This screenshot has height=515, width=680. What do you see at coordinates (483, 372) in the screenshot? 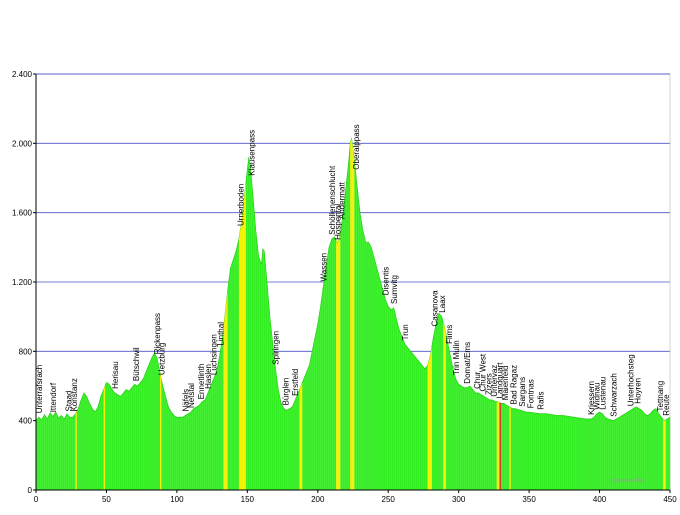
I see `place-label: Chur West` at bounding box center [483, 372].